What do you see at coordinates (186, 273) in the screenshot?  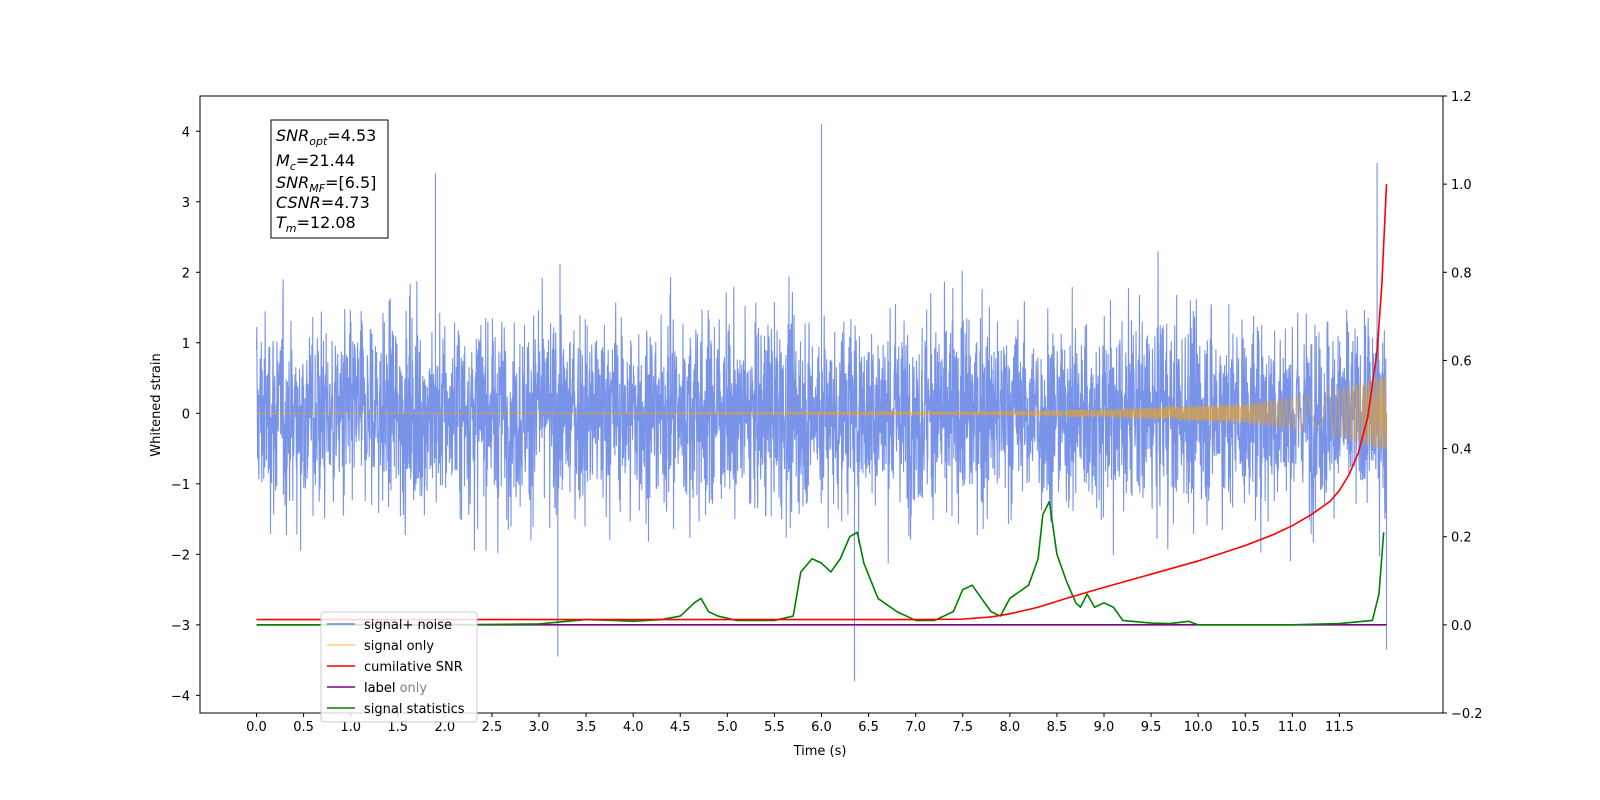 I see `y-tick-label-2: 2` at bounding box center [186, 273].